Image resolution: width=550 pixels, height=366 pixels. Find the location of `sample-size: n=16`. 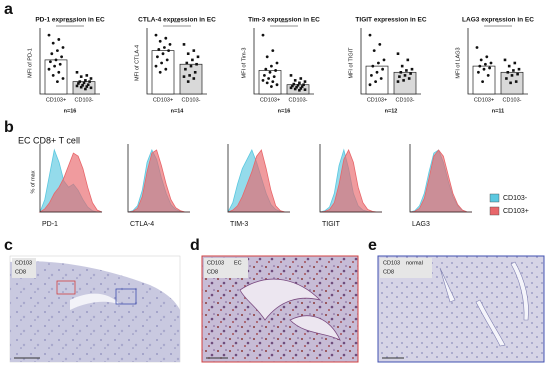

sample-size: n=16 is located at coordinates (70, 111).